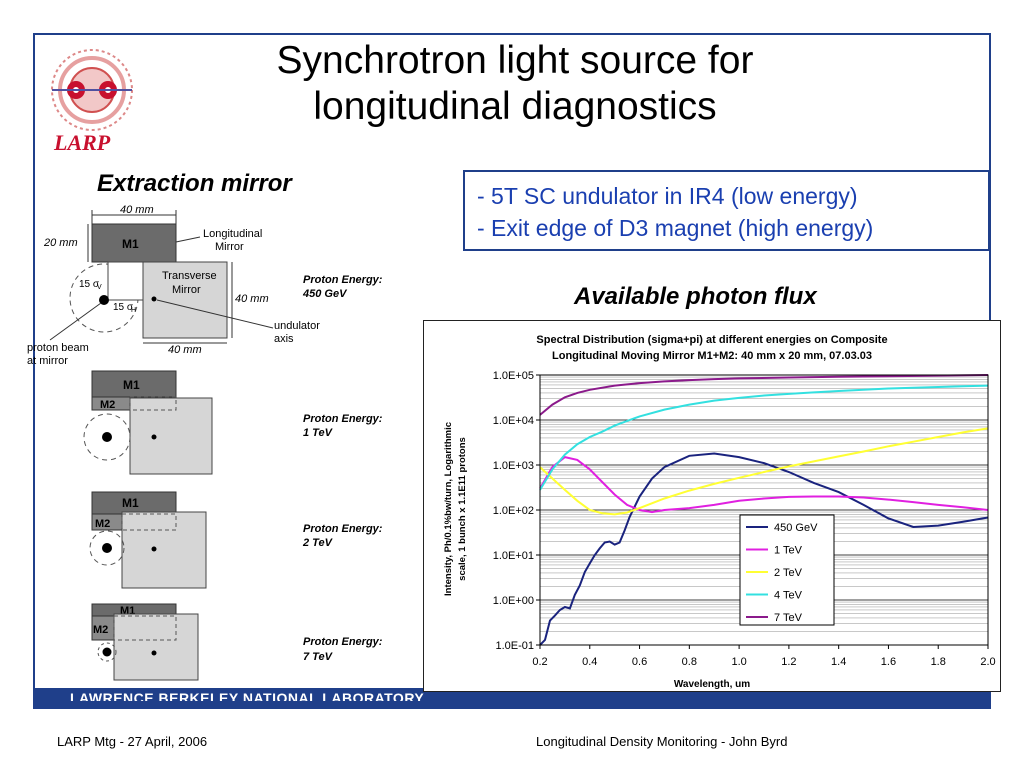  What do you see at coordinates (513, 601) in the screenshot?
I see `y-tick-label: 1.0E+00` at bounding box center [513, 601].